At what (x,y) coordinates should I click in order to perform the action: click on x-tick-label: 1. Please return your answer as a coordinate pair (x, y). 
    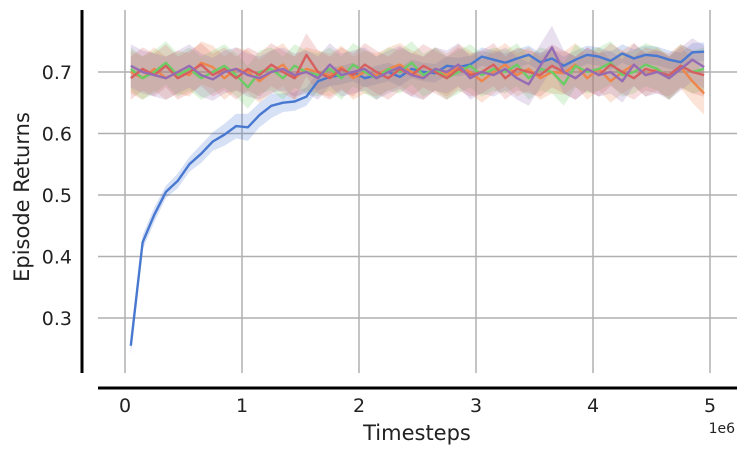
    Looking at the image, I should click on (242, 406).